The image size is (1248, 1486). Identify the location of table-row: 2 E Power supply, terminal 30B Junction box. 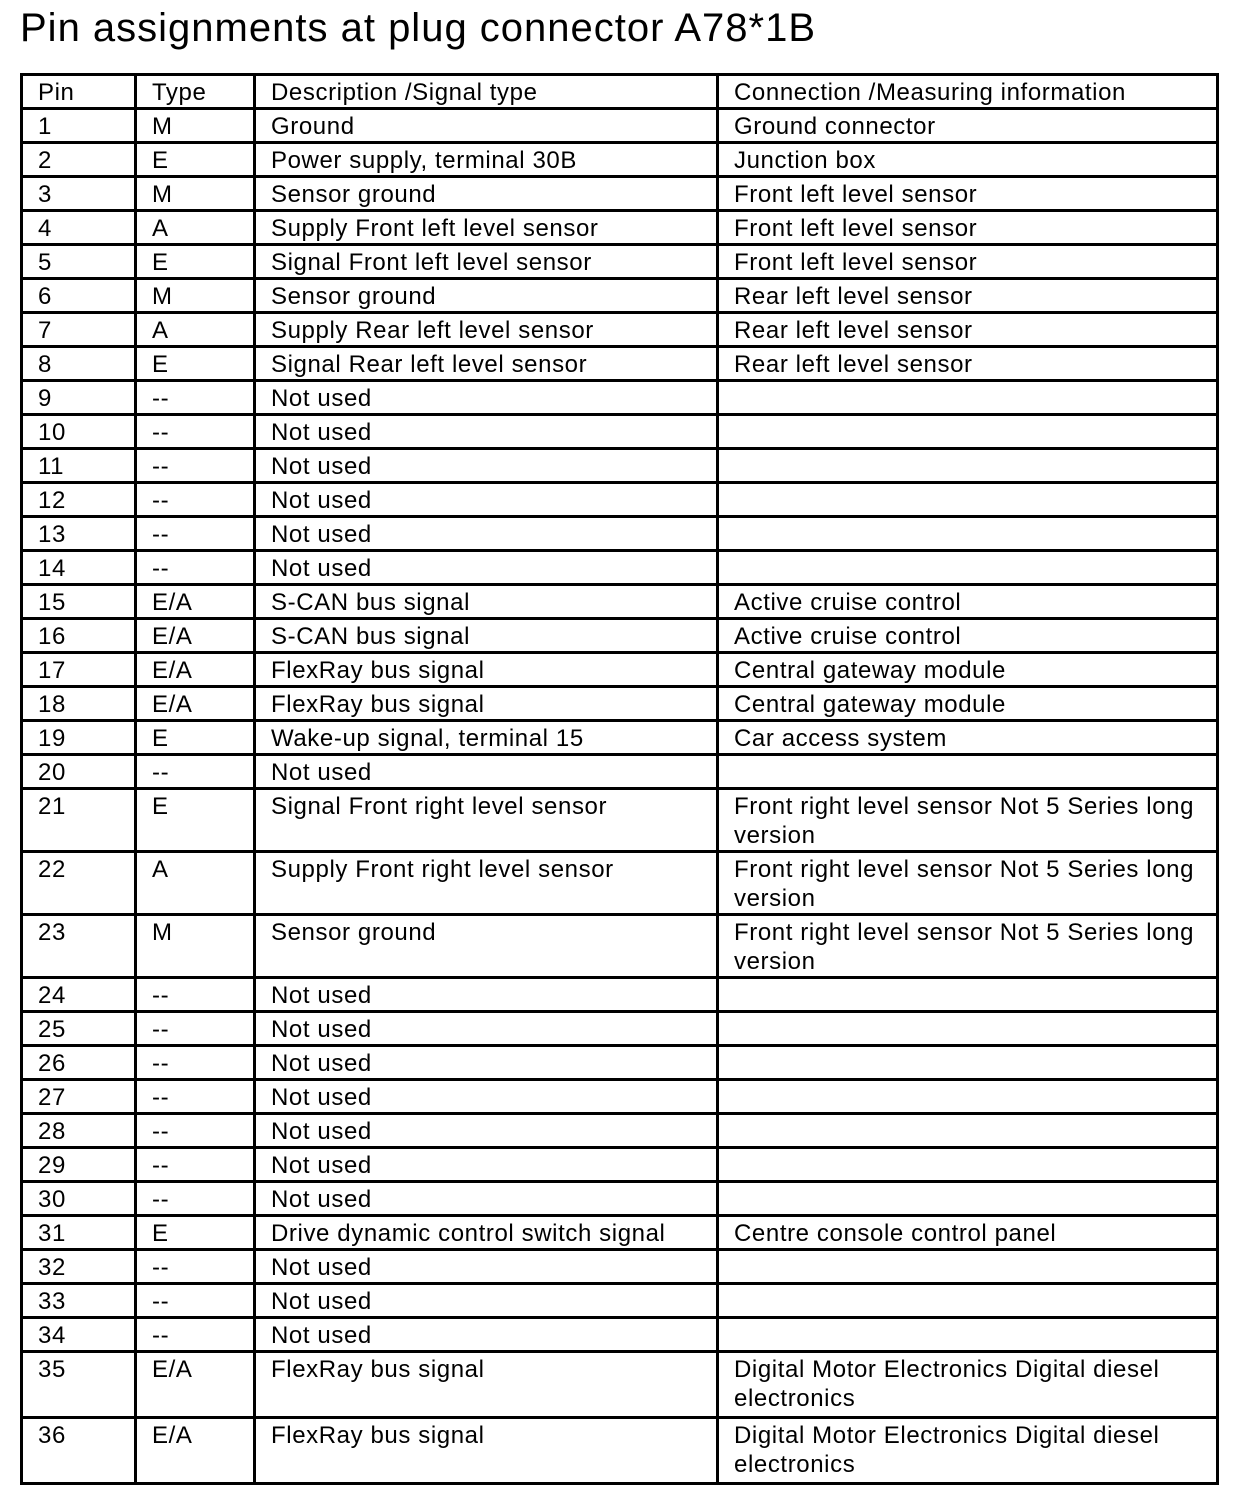
(619, 159).